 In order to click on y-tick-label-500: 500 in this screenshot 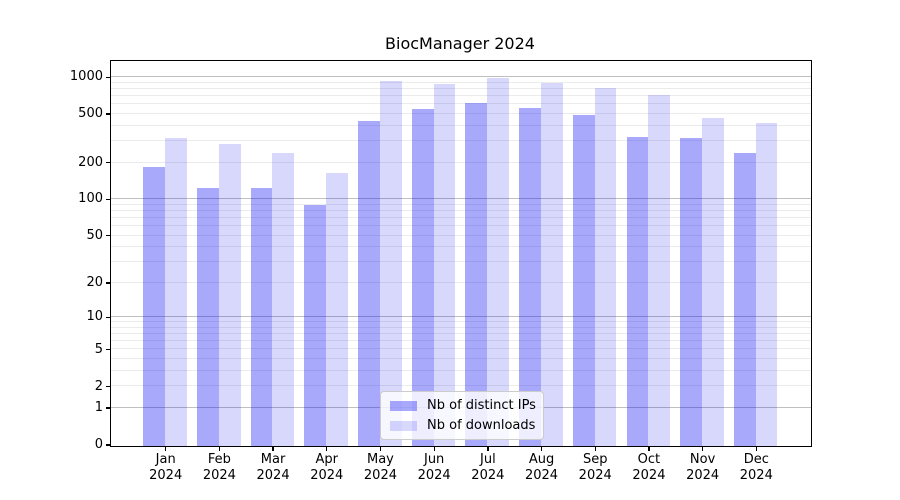, I will do `click(90, 114)`.